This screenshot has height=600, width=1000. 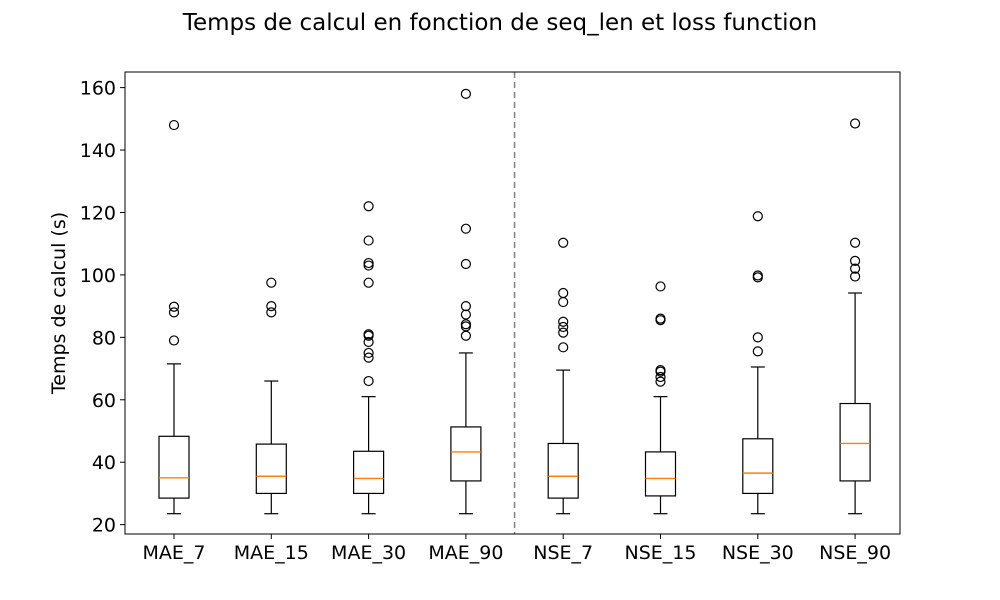 What do you see at coordinates (59, 303) in the screenshot?
I see `y-axis-label: Temps de calcul (s)` at bounding box center [59, 303].